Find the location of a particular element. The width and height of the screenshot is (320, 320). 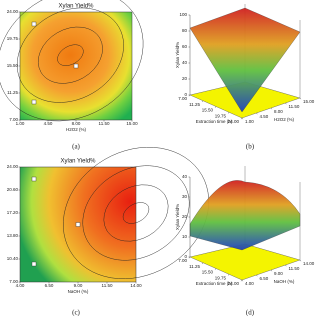

panel-label: (d) is located at coordinates (250, 313).